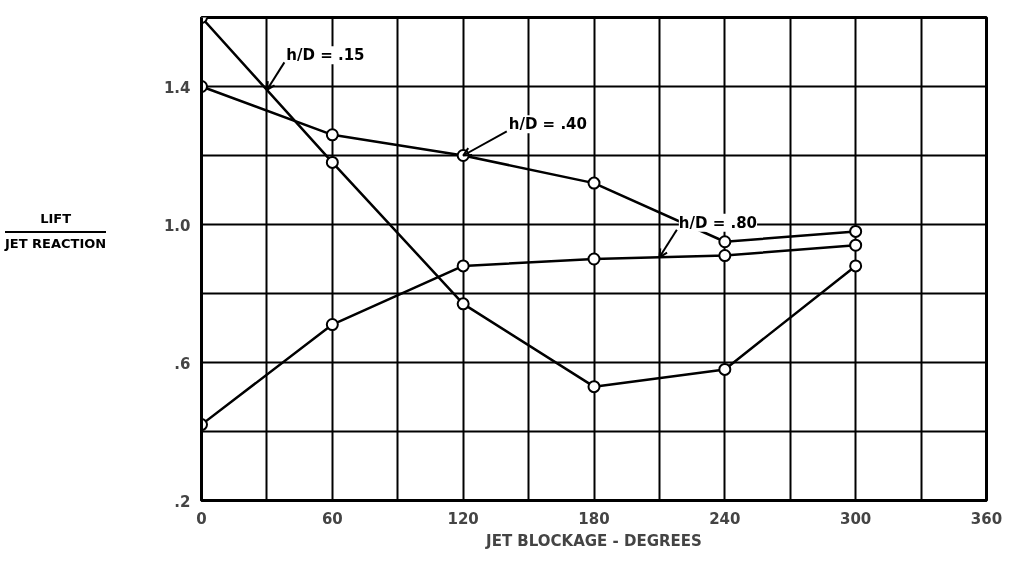  Describe the element at coordinates (177, 225) in the screenshot. I see `y-tick-label: 1.0` at that location.